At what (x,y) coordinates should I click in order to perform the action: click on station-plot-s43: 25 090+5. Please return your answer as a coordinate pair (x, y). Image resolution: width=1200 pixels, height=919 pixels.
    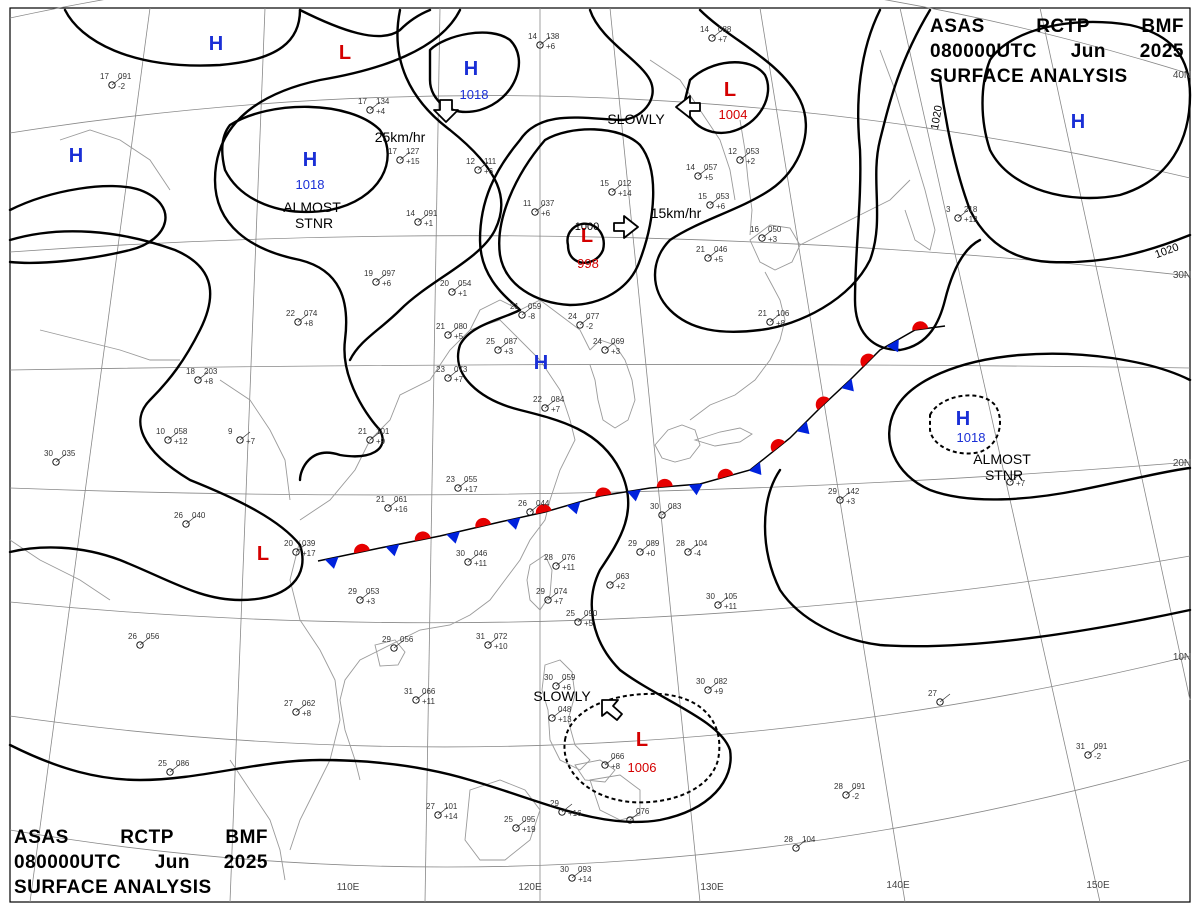
    Looking at the image, I should click on (582, 618).